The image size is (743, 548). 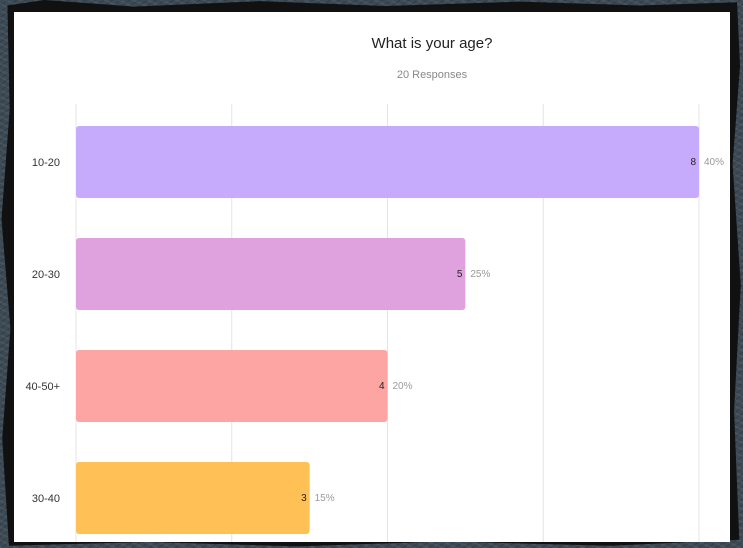 I want to click on percent-label: 25%, so click(x=480, y=274).